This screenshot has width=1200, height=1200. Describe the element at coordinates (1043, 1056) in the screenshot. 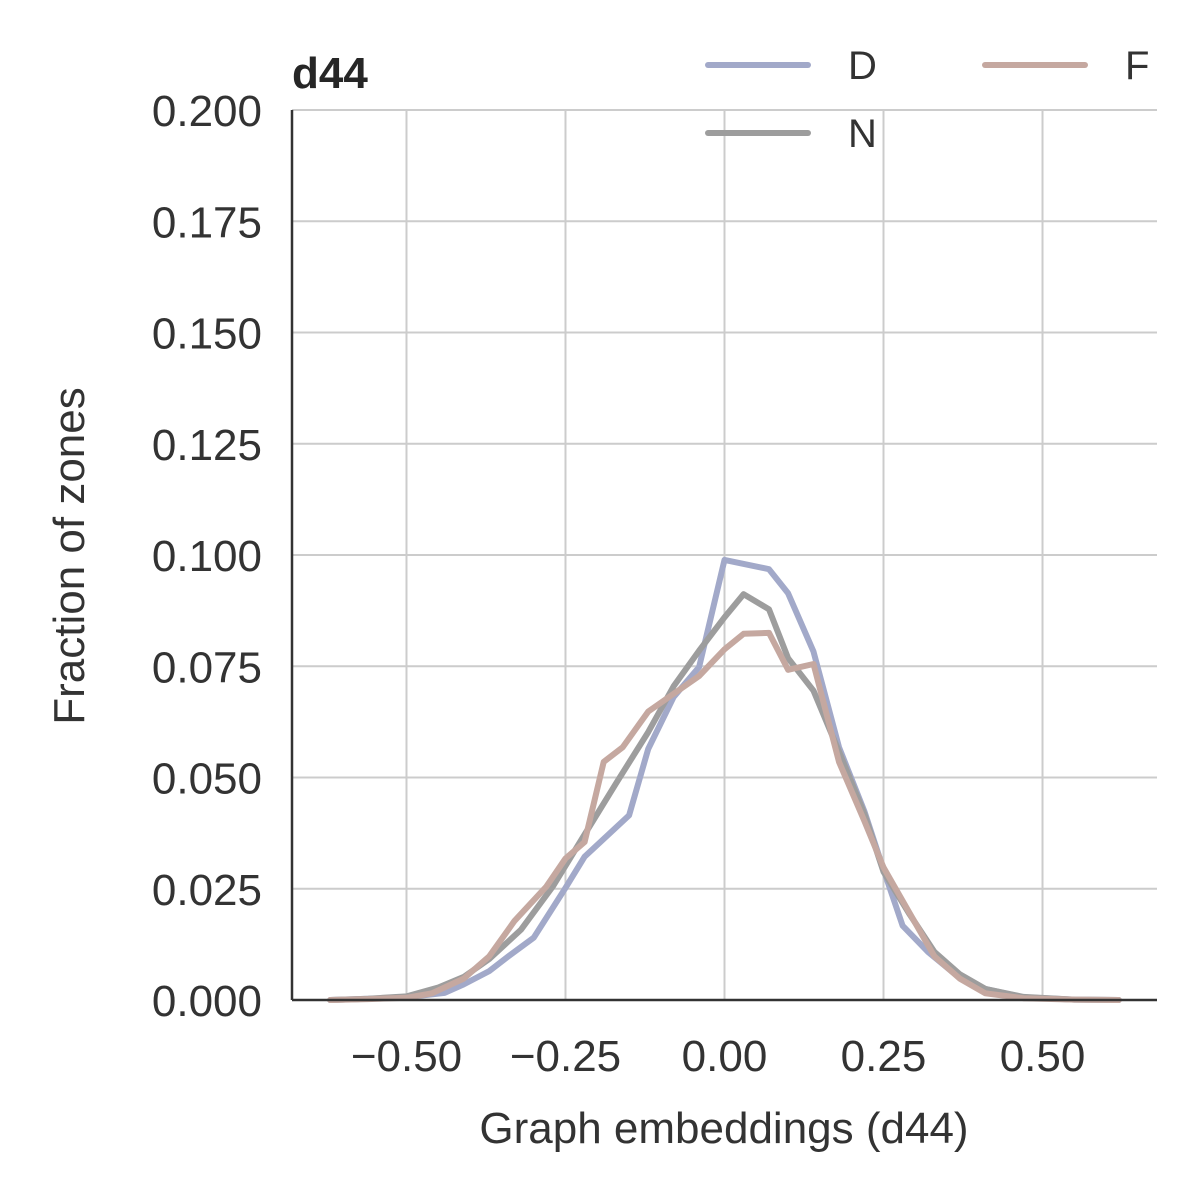

I see `x-tick-label: 0.50` at that location.